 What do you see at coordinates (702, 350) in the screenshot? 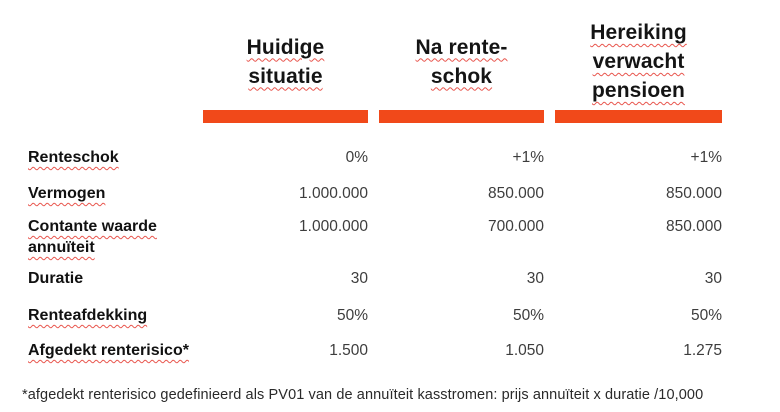
I see `cell-value: 1.275` at bounding box center [702, 350].